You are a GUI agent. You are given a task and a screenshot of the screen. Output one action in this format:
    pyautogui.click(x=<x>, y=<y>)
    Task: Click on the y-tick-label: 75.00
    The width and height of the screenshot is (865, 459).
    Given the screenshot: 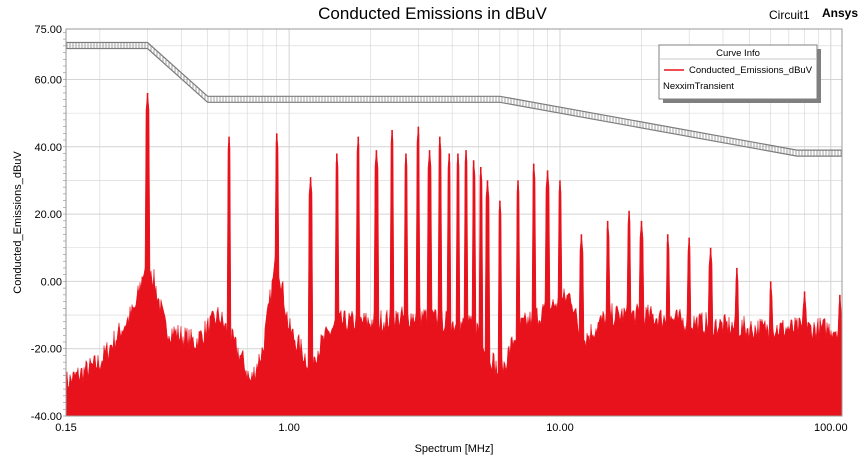 What is the action you would take?
    pyautogui.click(x=48, y=30)
    